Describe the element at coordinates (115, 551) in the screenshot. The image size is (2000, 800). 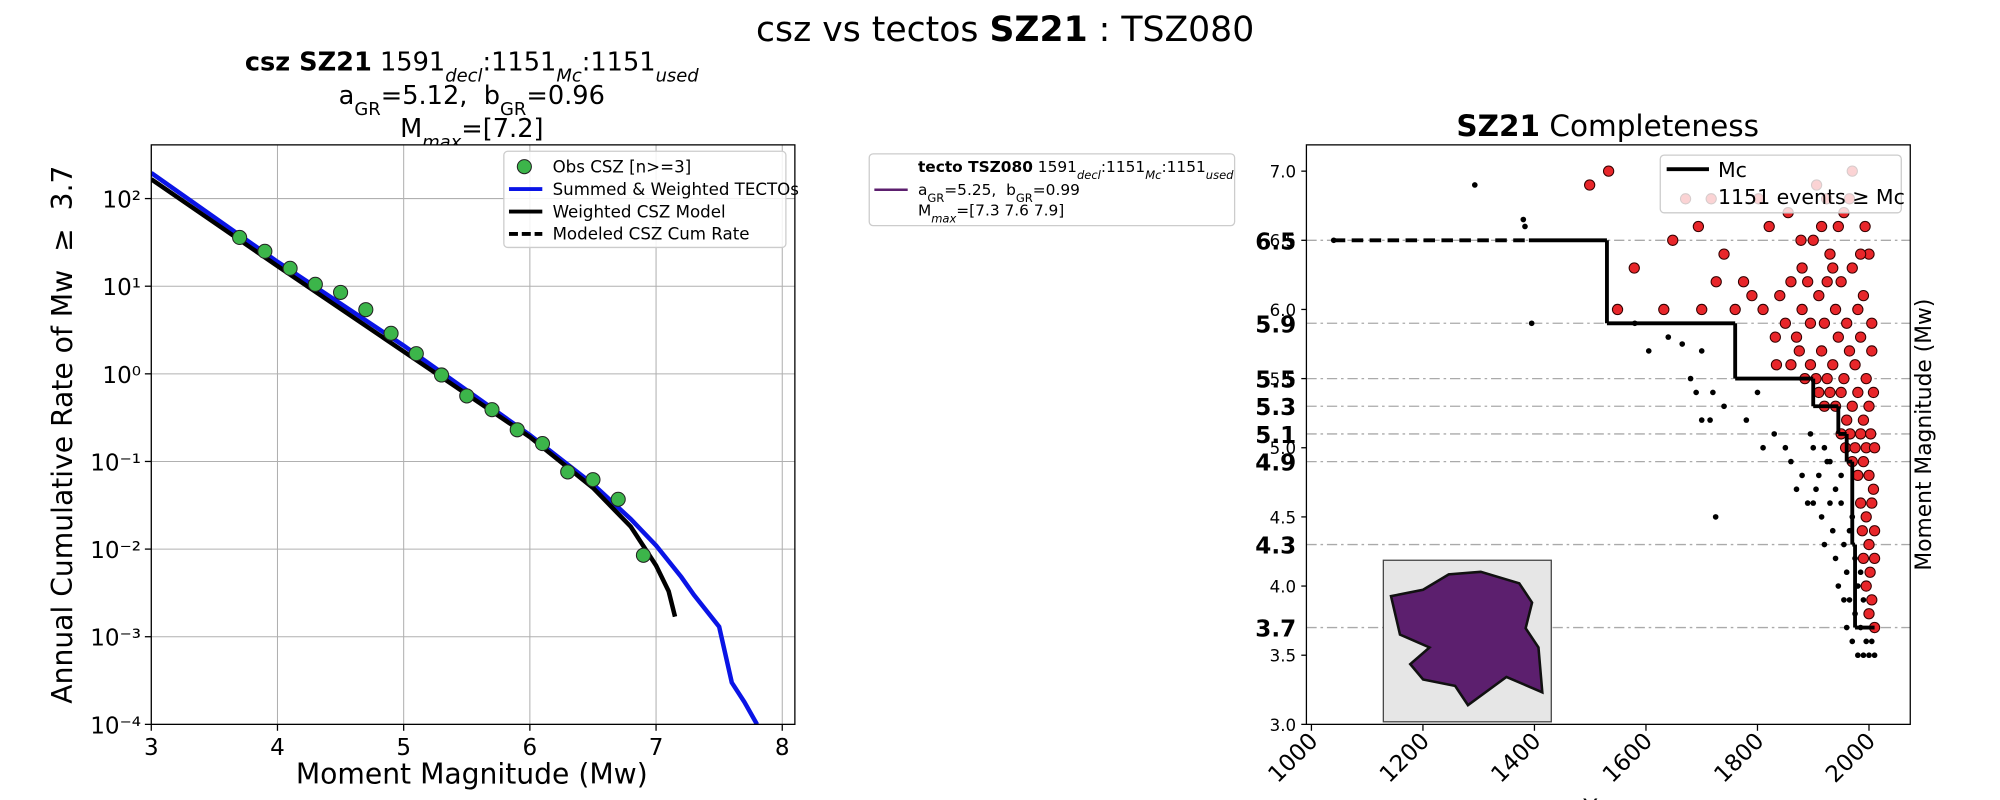
I see `y-tick-label: 10⁻²` at that location.